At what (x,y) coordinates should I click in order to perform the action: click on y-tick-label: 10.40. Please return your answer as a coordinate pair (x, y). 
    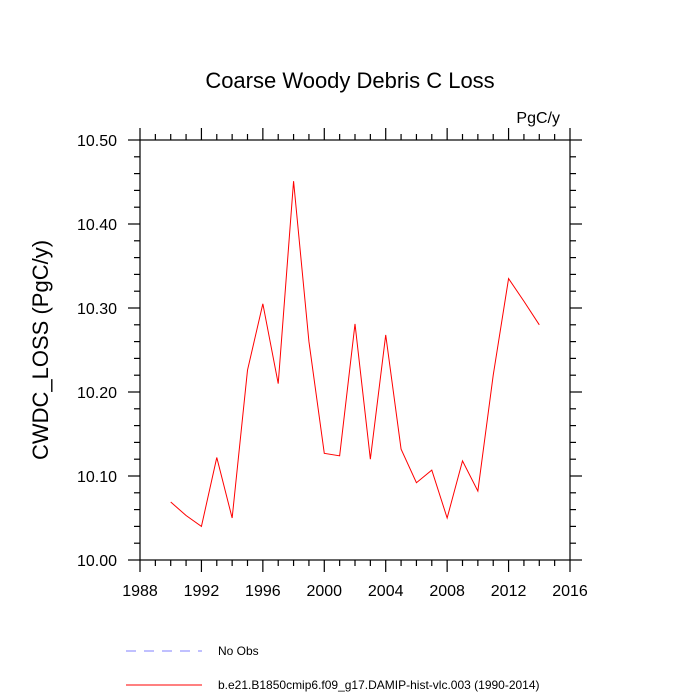
    Looking at the image, I should click on (97, 225).